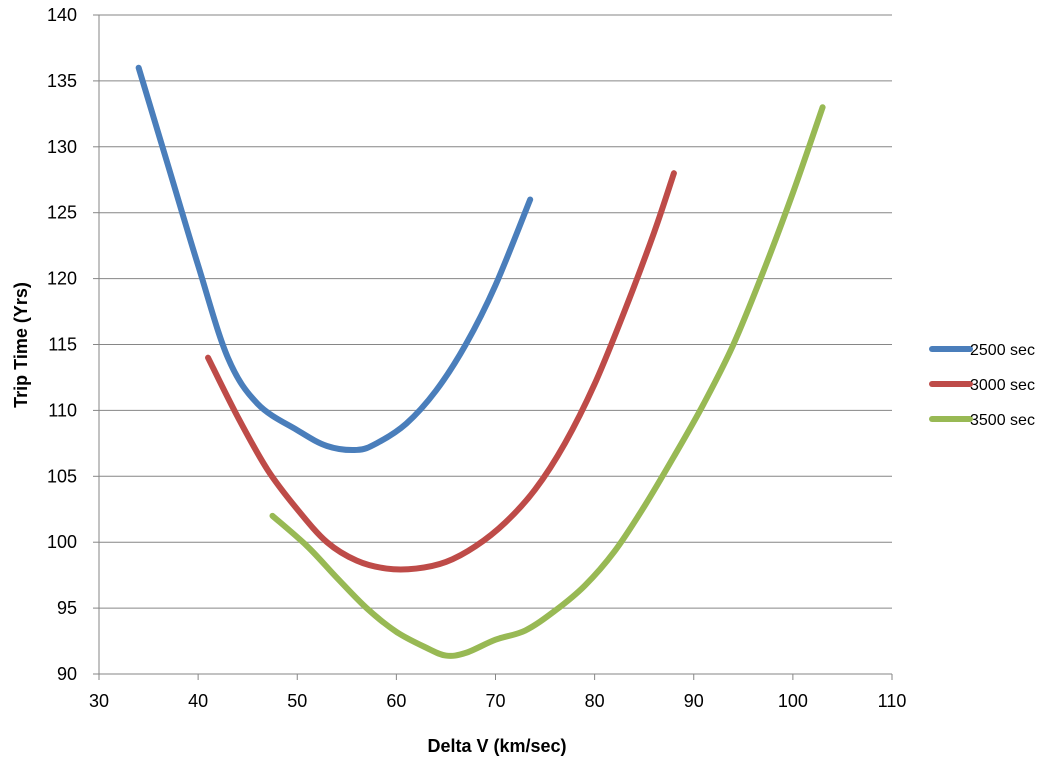  Describe the element at coordinates (694, 701) in the screenshot. I see `x-tick-label: 90` at that location.